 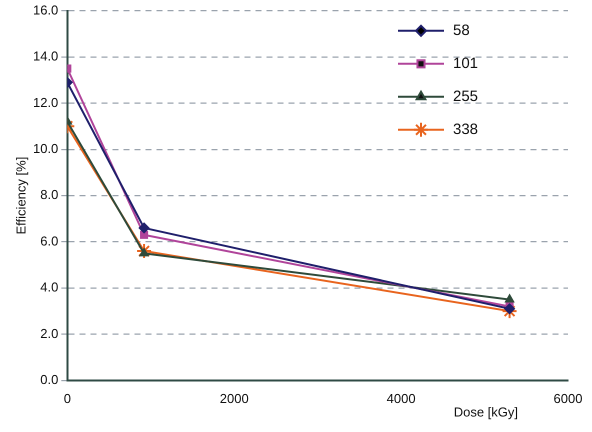 What do you see at coordinates (465, 96) in the screenshot?
I see `legend-label: 255` at bounding box center [465, 96].